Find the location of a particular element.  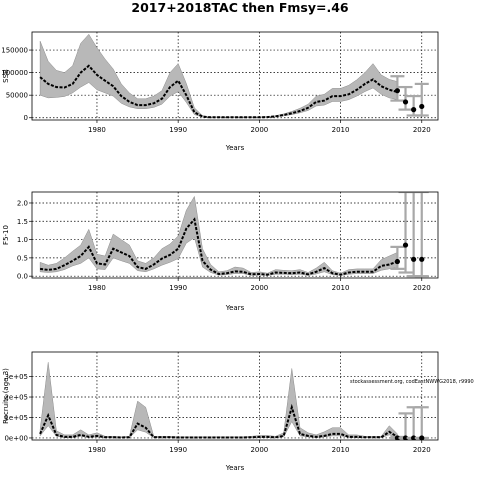

y-axis-label: SSB is located at coordinates (6, 76).